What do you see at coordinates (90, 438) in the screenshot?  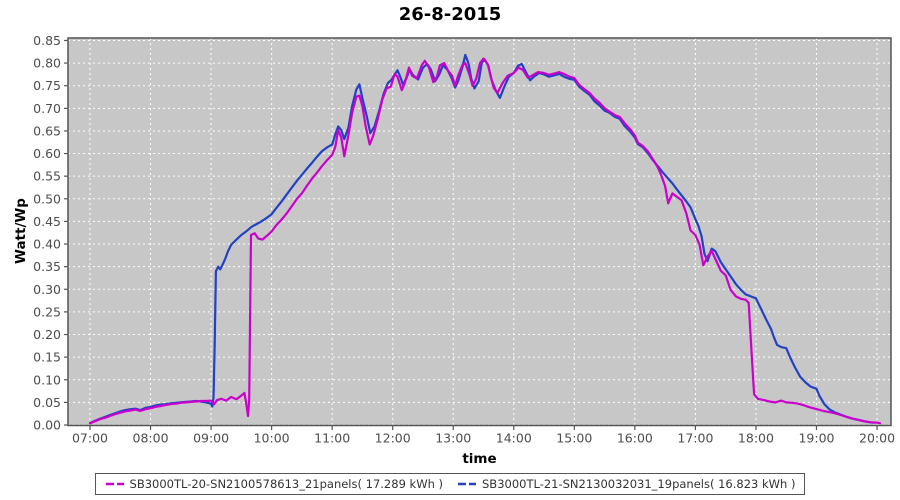 I see `x-tick-label: 07:00` at bounding box center [90, 438].